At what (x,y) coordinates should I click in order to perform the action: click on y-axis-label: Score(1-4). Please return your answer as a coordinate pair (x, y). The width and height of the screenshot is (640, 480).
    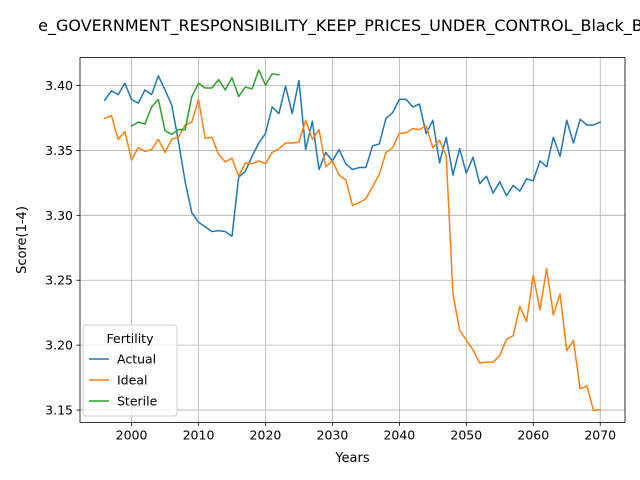
    Looking at the image, I should click on (22, 240).